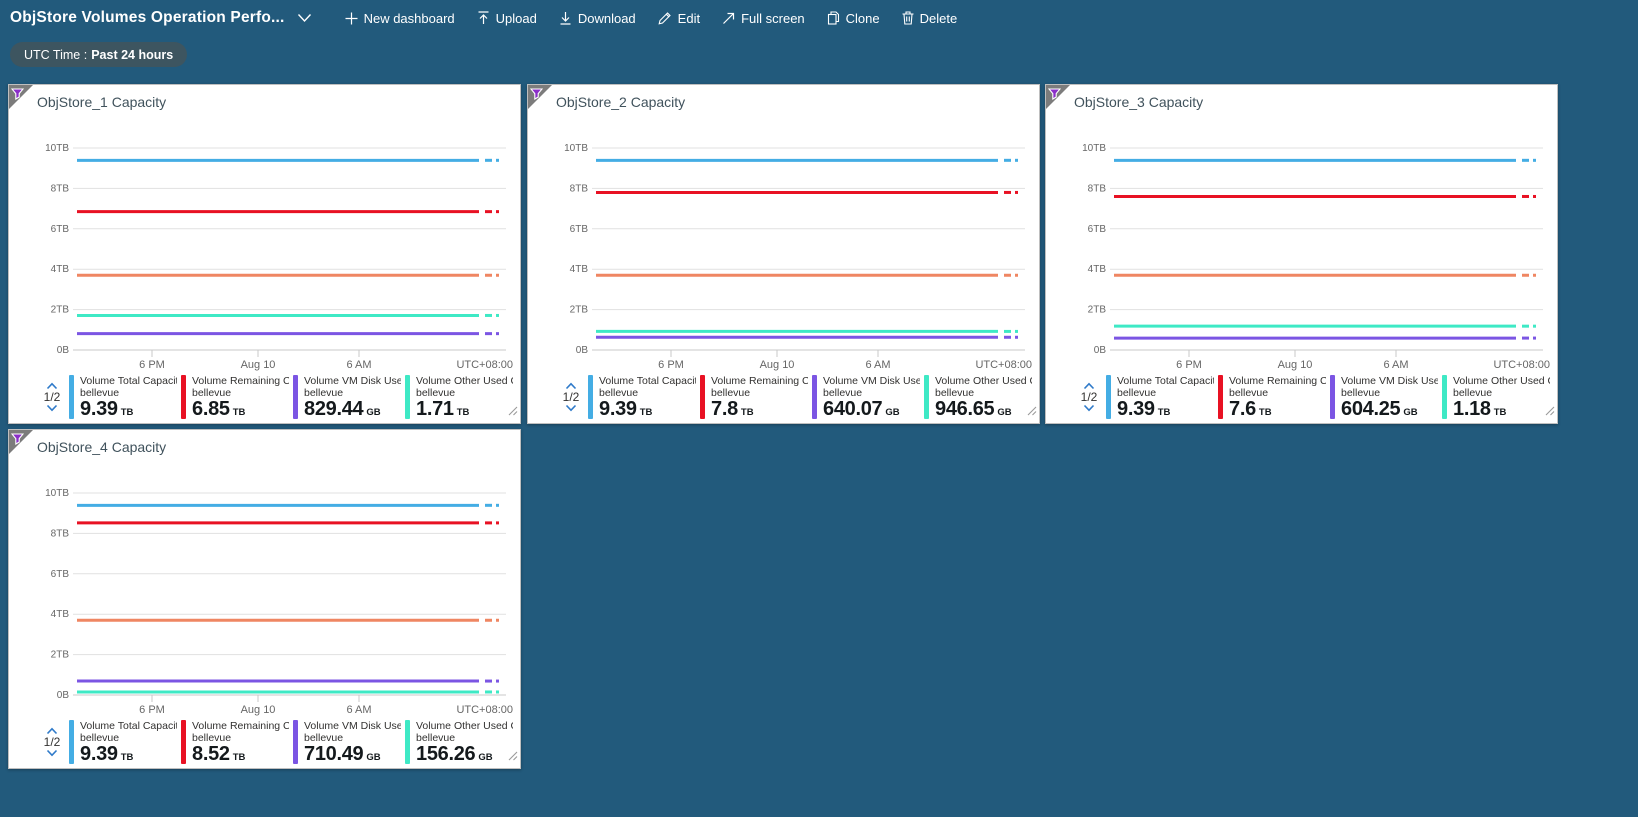 The width and height of the screenshot is (1638, 817). I want to click on tile-title: ObjStore_1 Capacity, so click(102, 102).